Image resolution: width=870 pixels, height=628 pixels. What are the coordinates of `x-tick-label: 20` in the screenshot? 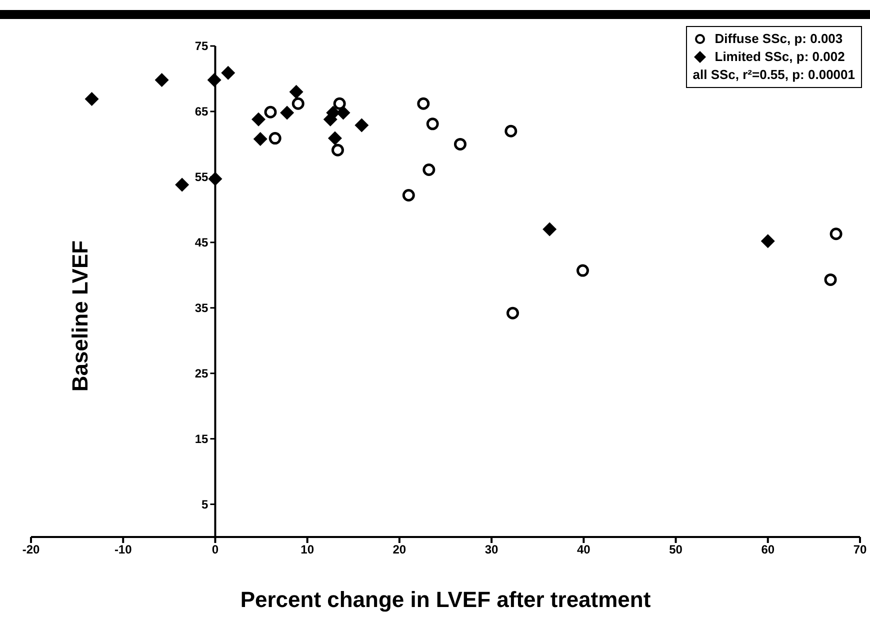 It's located at (399, 549).